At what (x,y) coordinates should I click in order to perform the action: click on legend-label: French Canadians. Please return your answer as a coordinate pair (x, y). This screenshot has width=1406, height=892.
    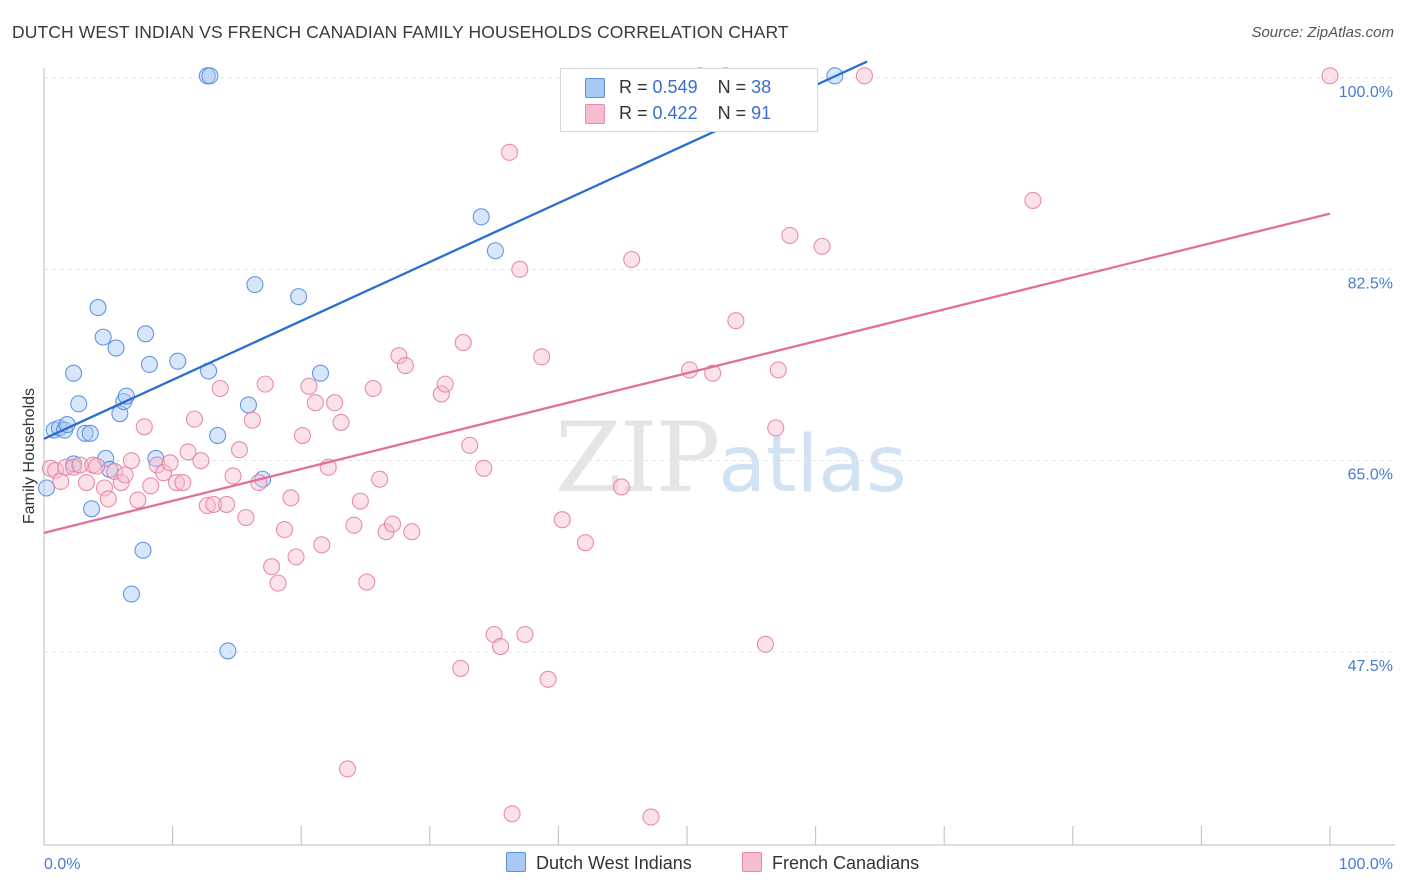
    Looking at the image, I should click on (846, 863).